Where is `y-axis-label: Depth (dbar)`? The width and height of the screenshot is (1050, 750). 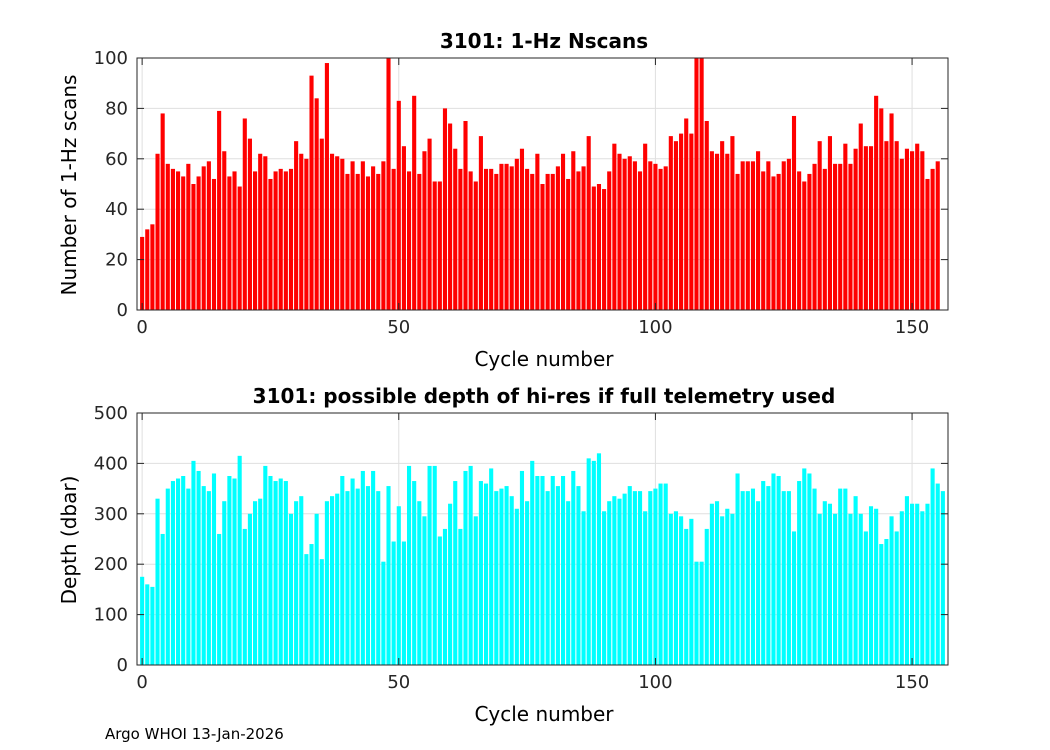
y-axis-label: Depth (dbar) is located at coordinates (69, 540).